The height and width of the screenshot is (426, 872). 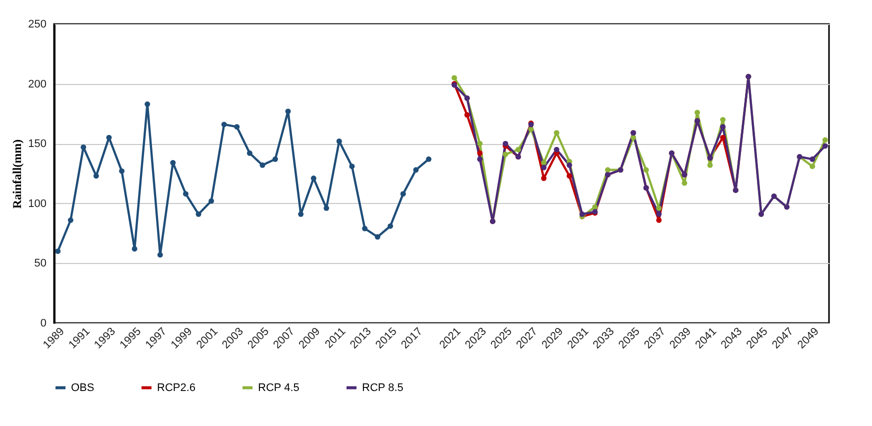 I want to click on y-tick-label: 250, so click(x=37, y=24).